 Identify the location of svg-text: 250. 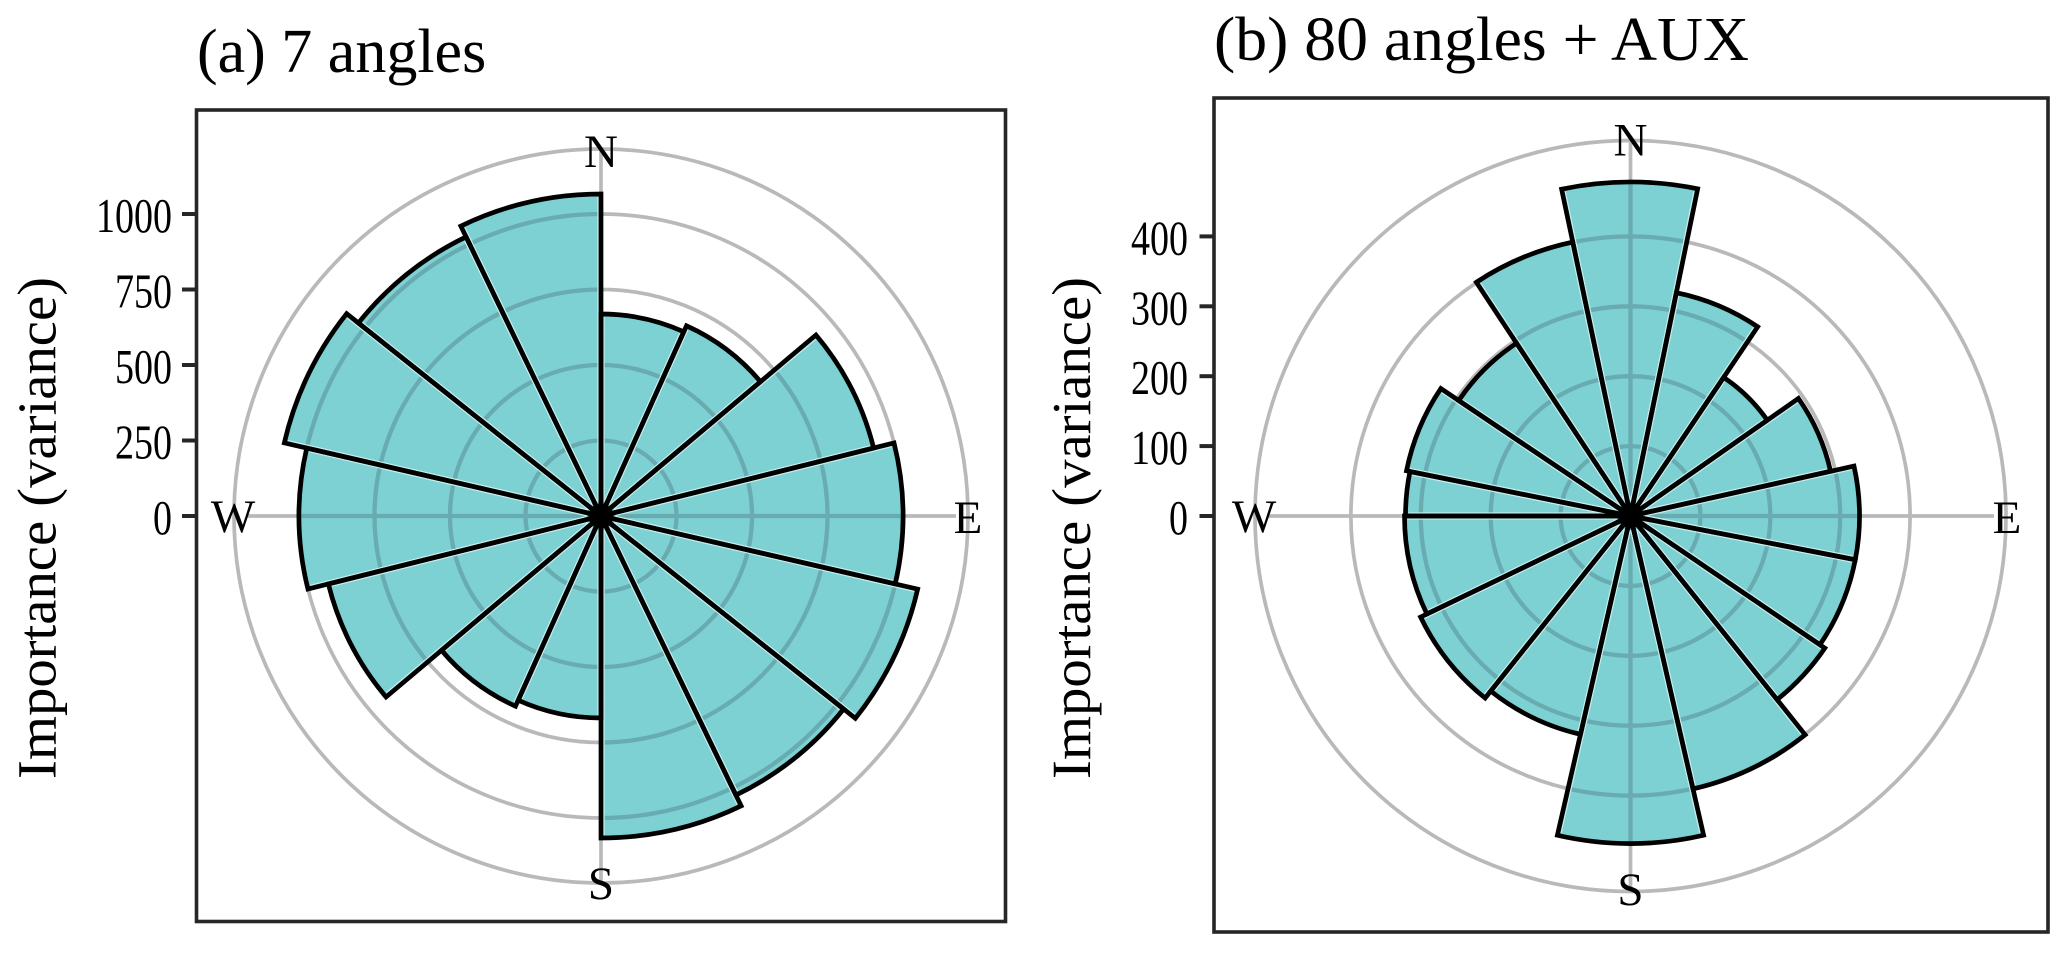
(143, 442).